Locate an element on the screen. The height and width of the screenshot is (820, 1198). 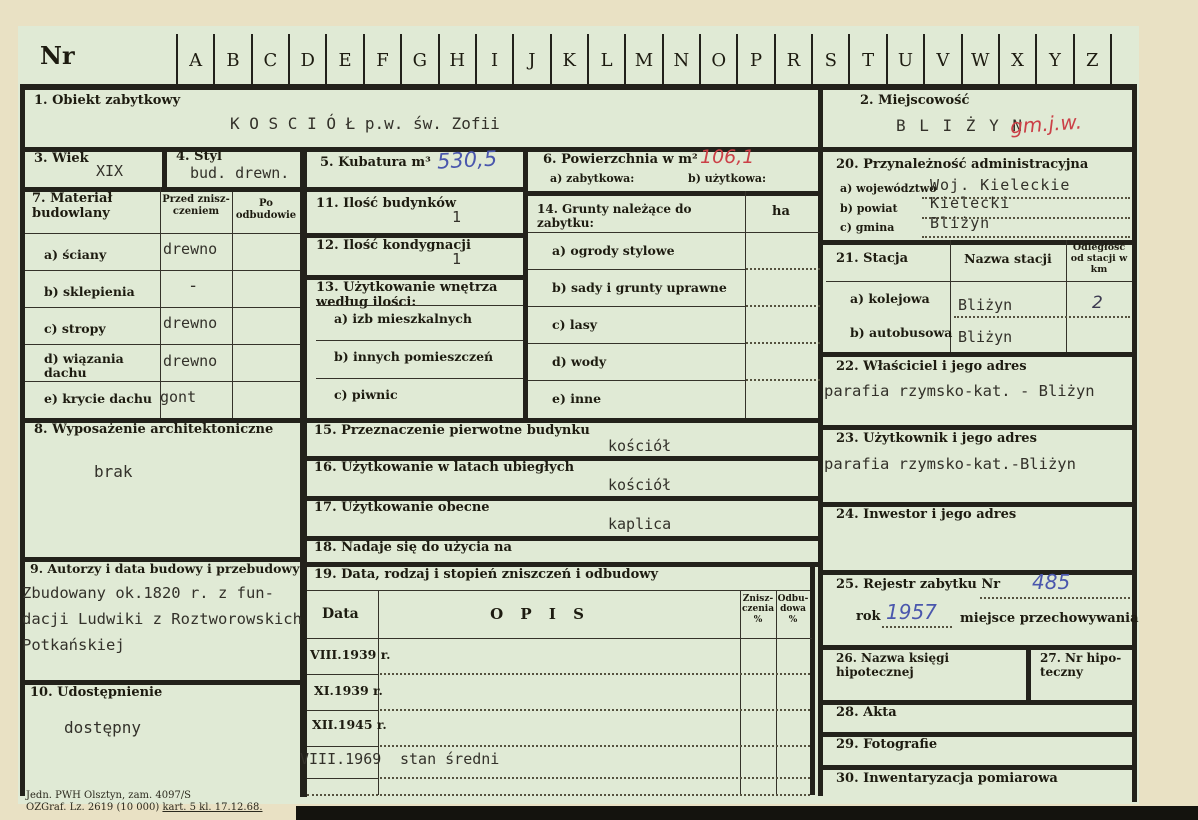
field-7-label: 7. Materiał budowlany is located at coordinates (72, 206).